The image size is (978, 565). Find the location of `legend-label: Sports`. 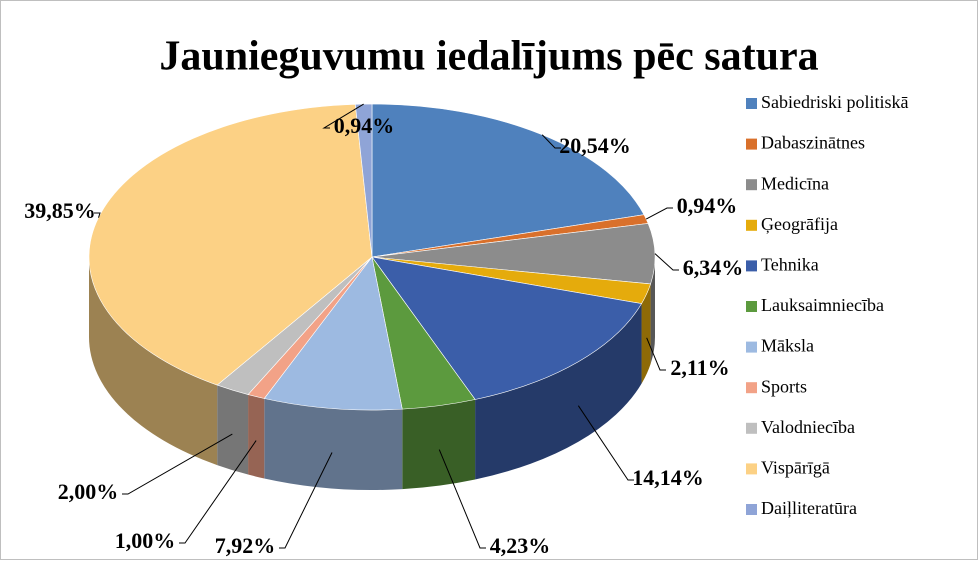

legend-label: Sports is located at coordinates (784, 386).